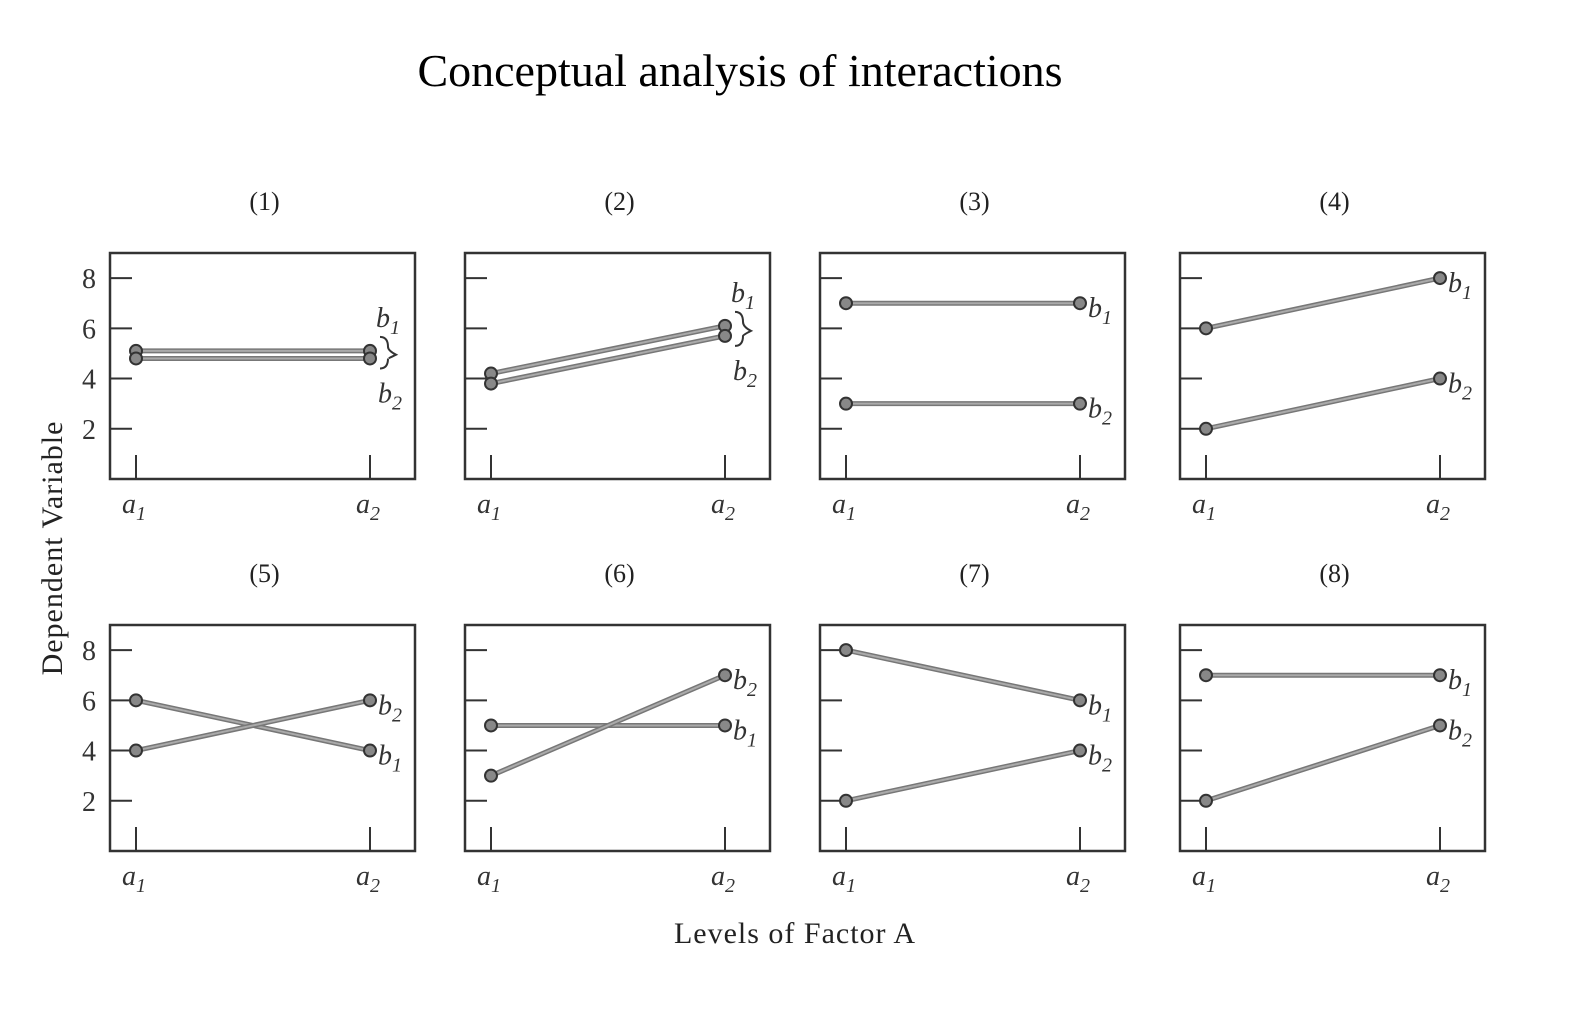  I want to click on chart-panel-6: (6) a1 a2 b1 b2, so click(617, 728).